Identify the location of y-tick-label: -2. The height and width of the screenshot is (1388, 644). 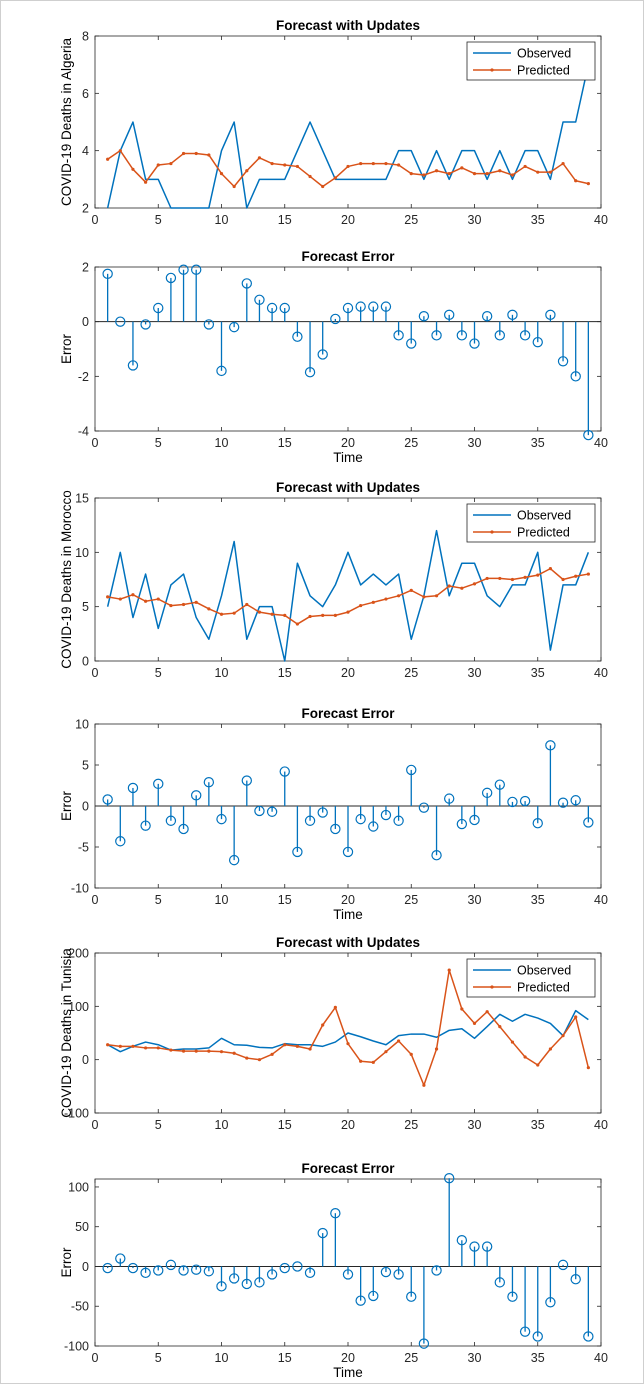
(83, 377).